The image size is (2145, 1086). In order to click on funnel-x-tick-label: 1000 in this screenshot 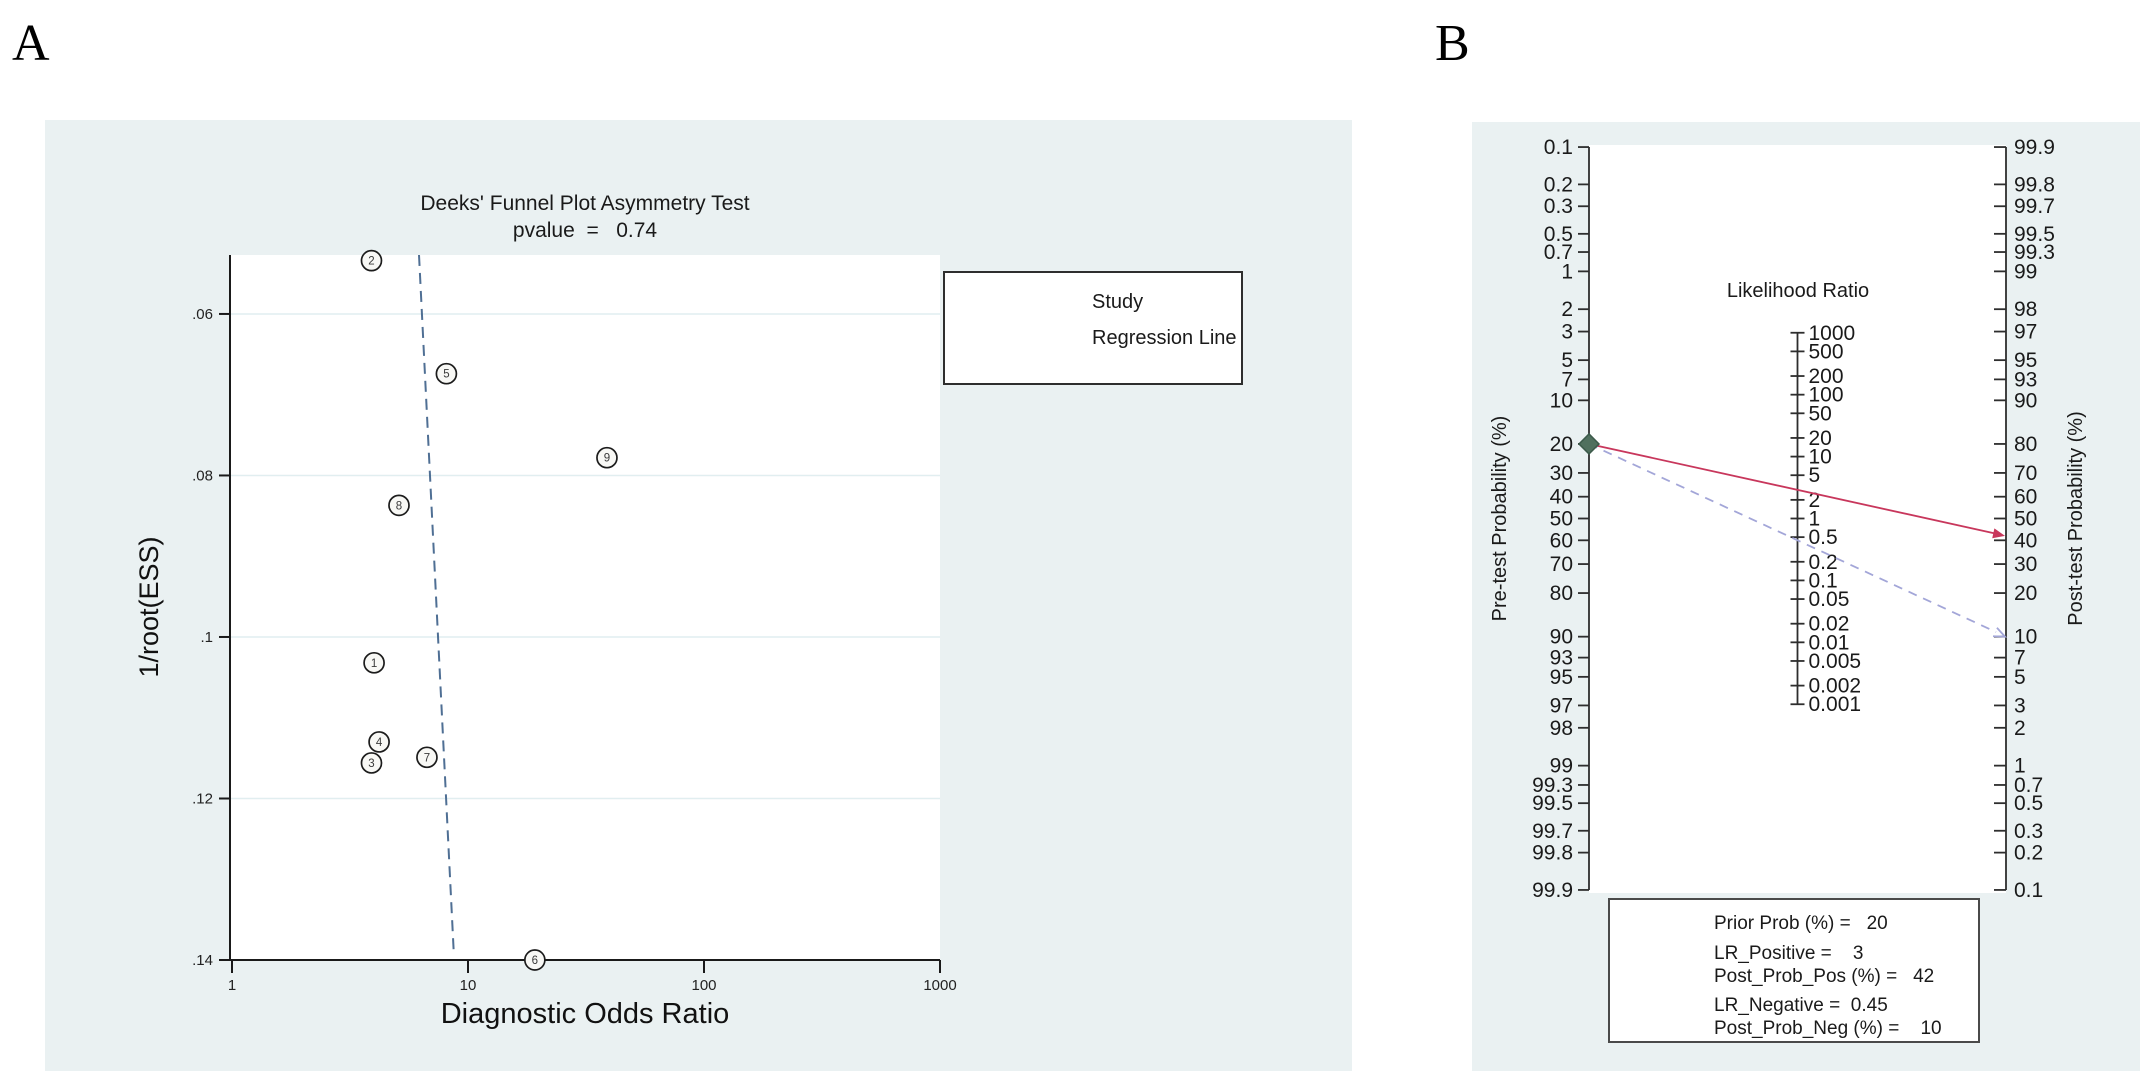, I will do `click(939, 985)`.